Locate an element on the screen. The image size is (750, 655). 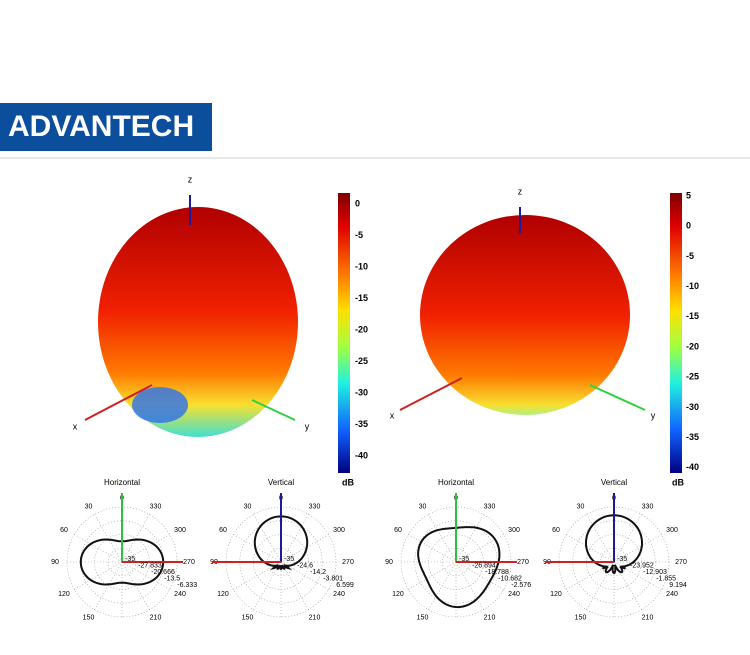
pattern-3d is located at coordinates (525, 315).